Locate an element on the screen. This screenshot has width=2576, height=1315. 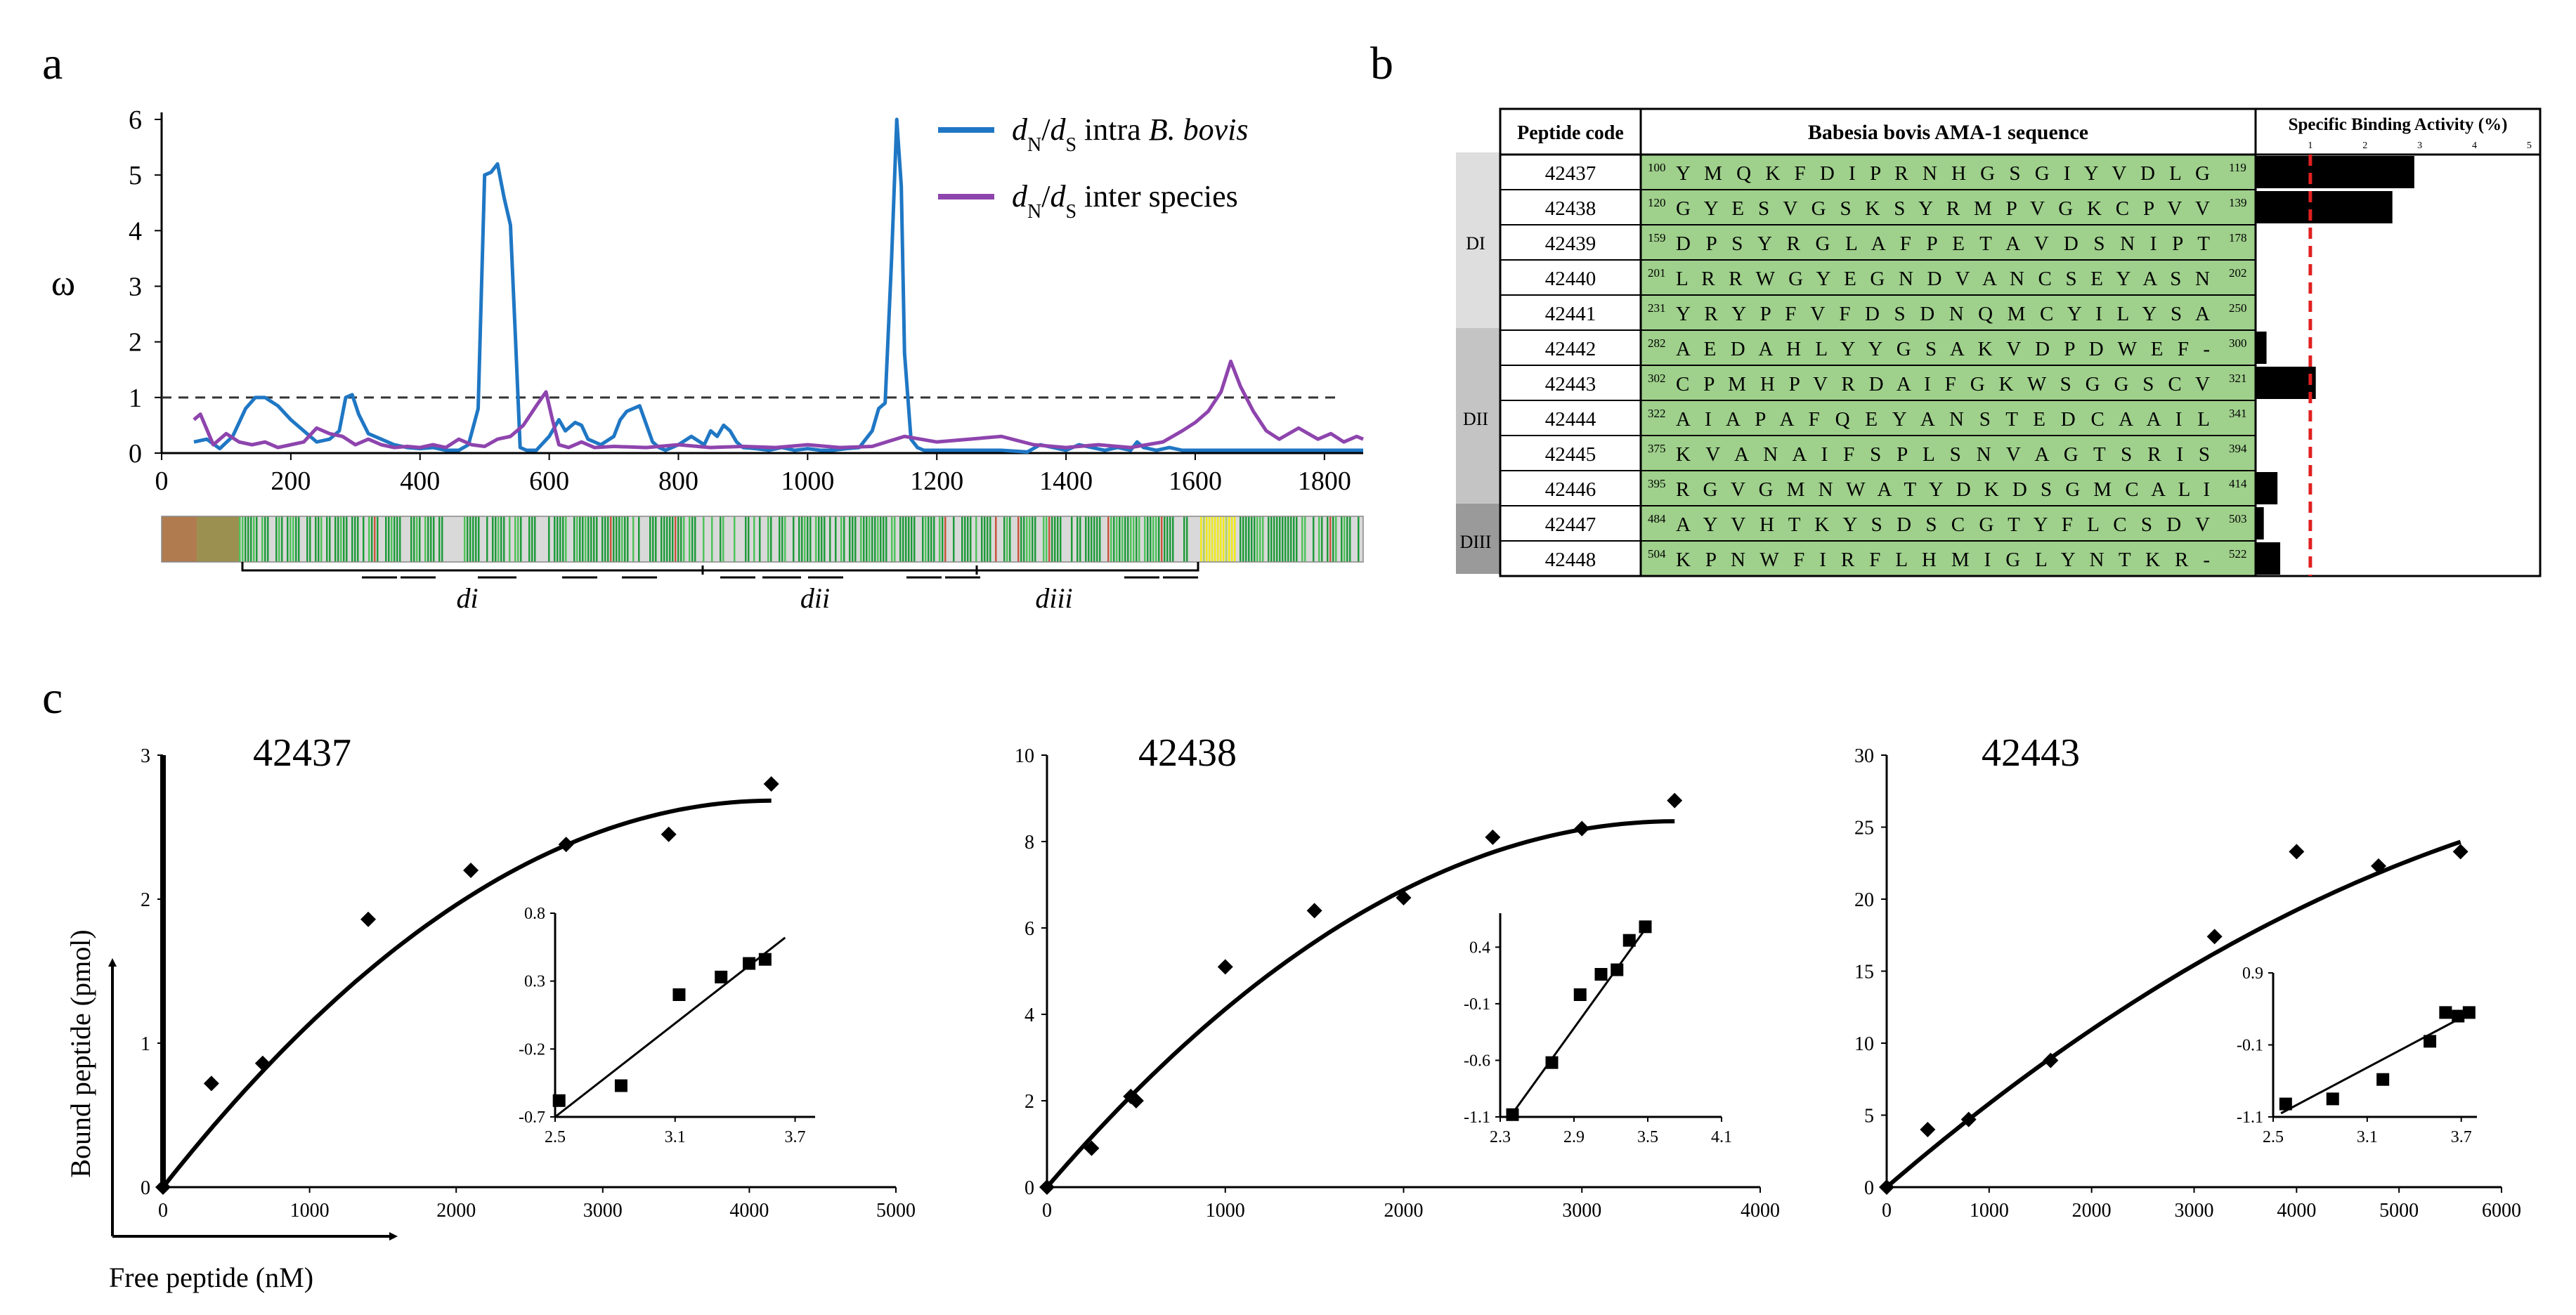
sequence-start: 375 is located at coordinates (1657, 448).